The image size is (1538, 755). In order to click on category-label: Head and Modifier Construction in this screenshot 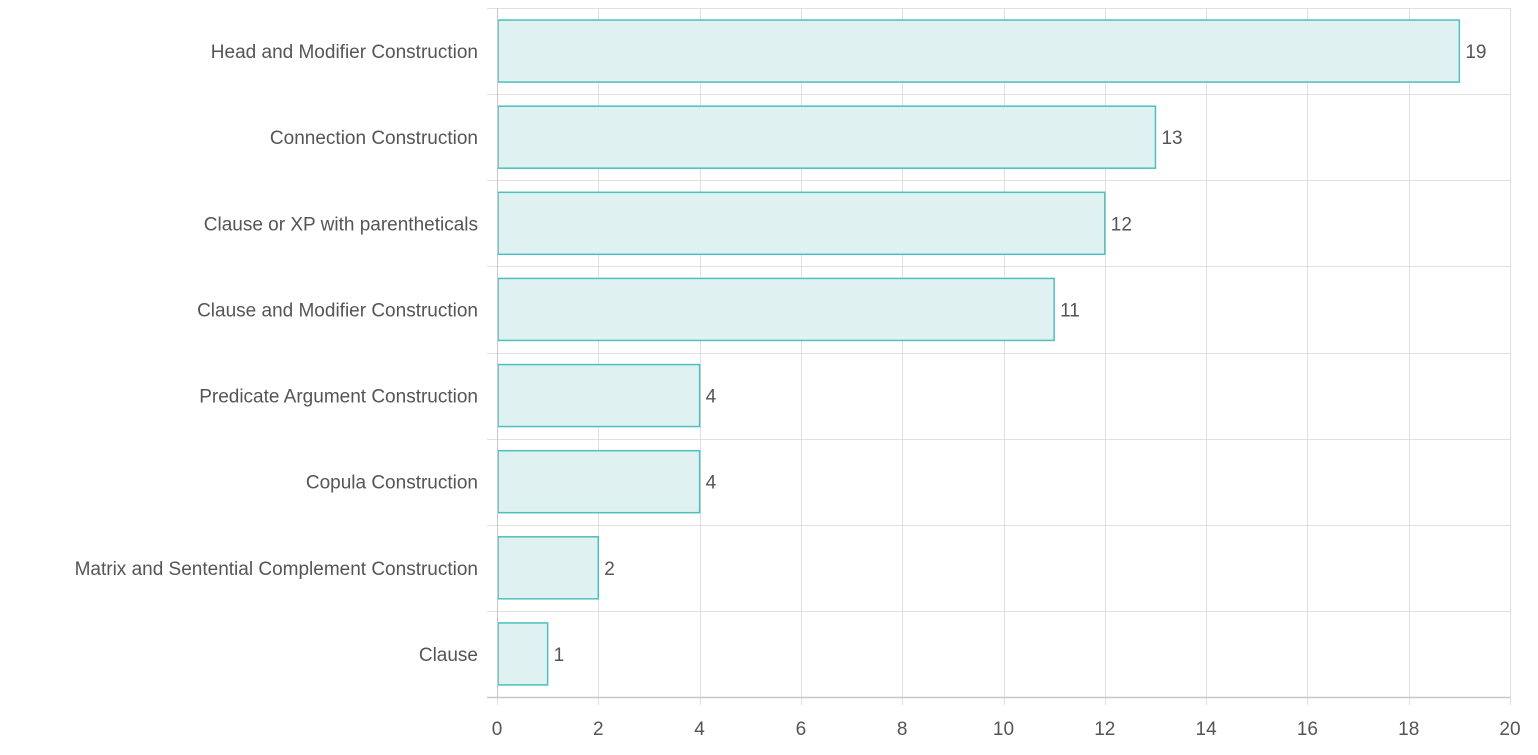, I will do `click(344, 52)`.